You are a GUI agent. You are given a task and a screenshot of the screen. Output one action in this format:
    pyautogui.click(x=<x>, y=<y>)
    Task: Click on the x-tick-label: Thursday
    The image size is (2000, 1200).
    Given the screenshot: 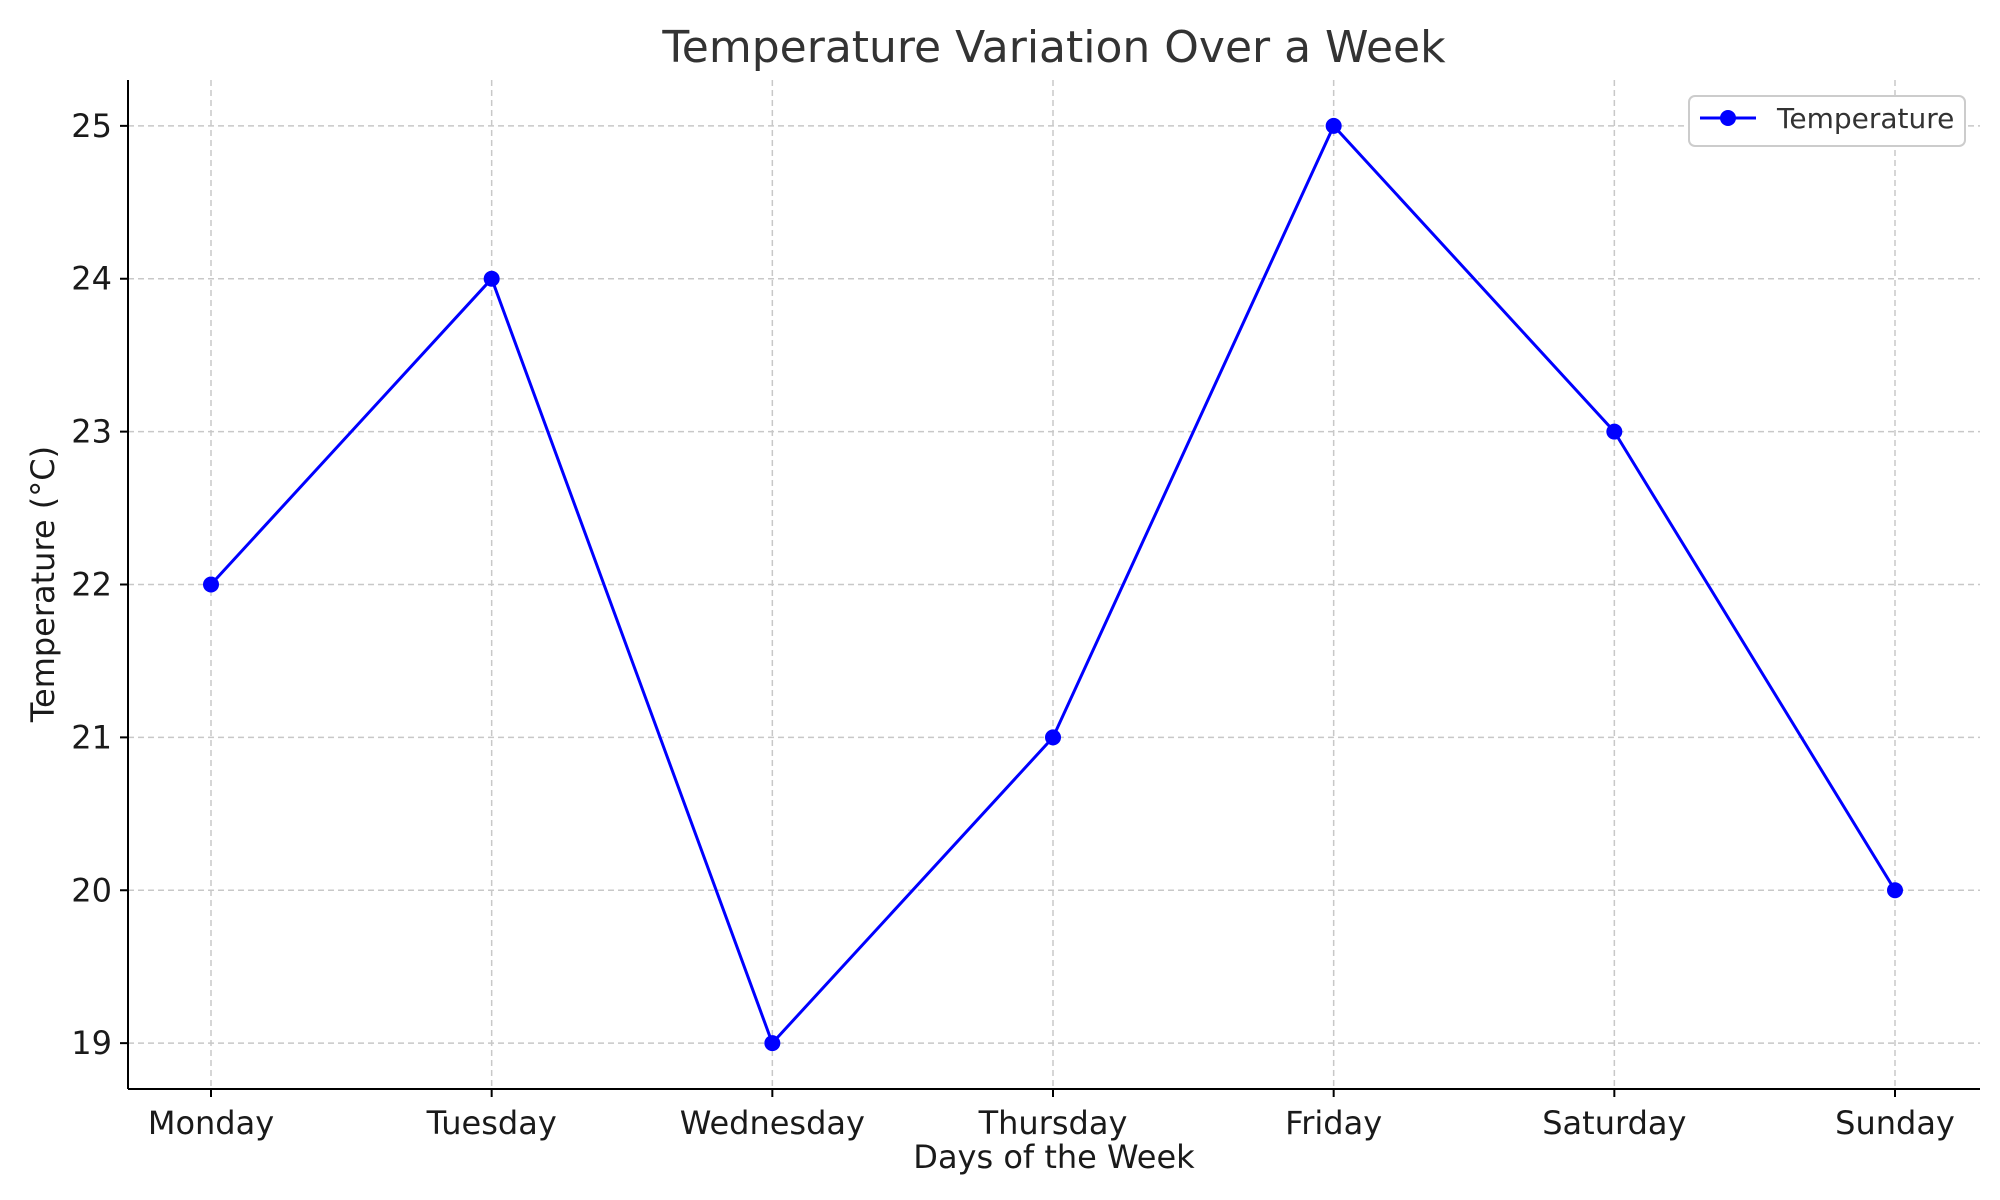 What is the action you would take?
    pyautogui.click(x=1053, y=1123)
    